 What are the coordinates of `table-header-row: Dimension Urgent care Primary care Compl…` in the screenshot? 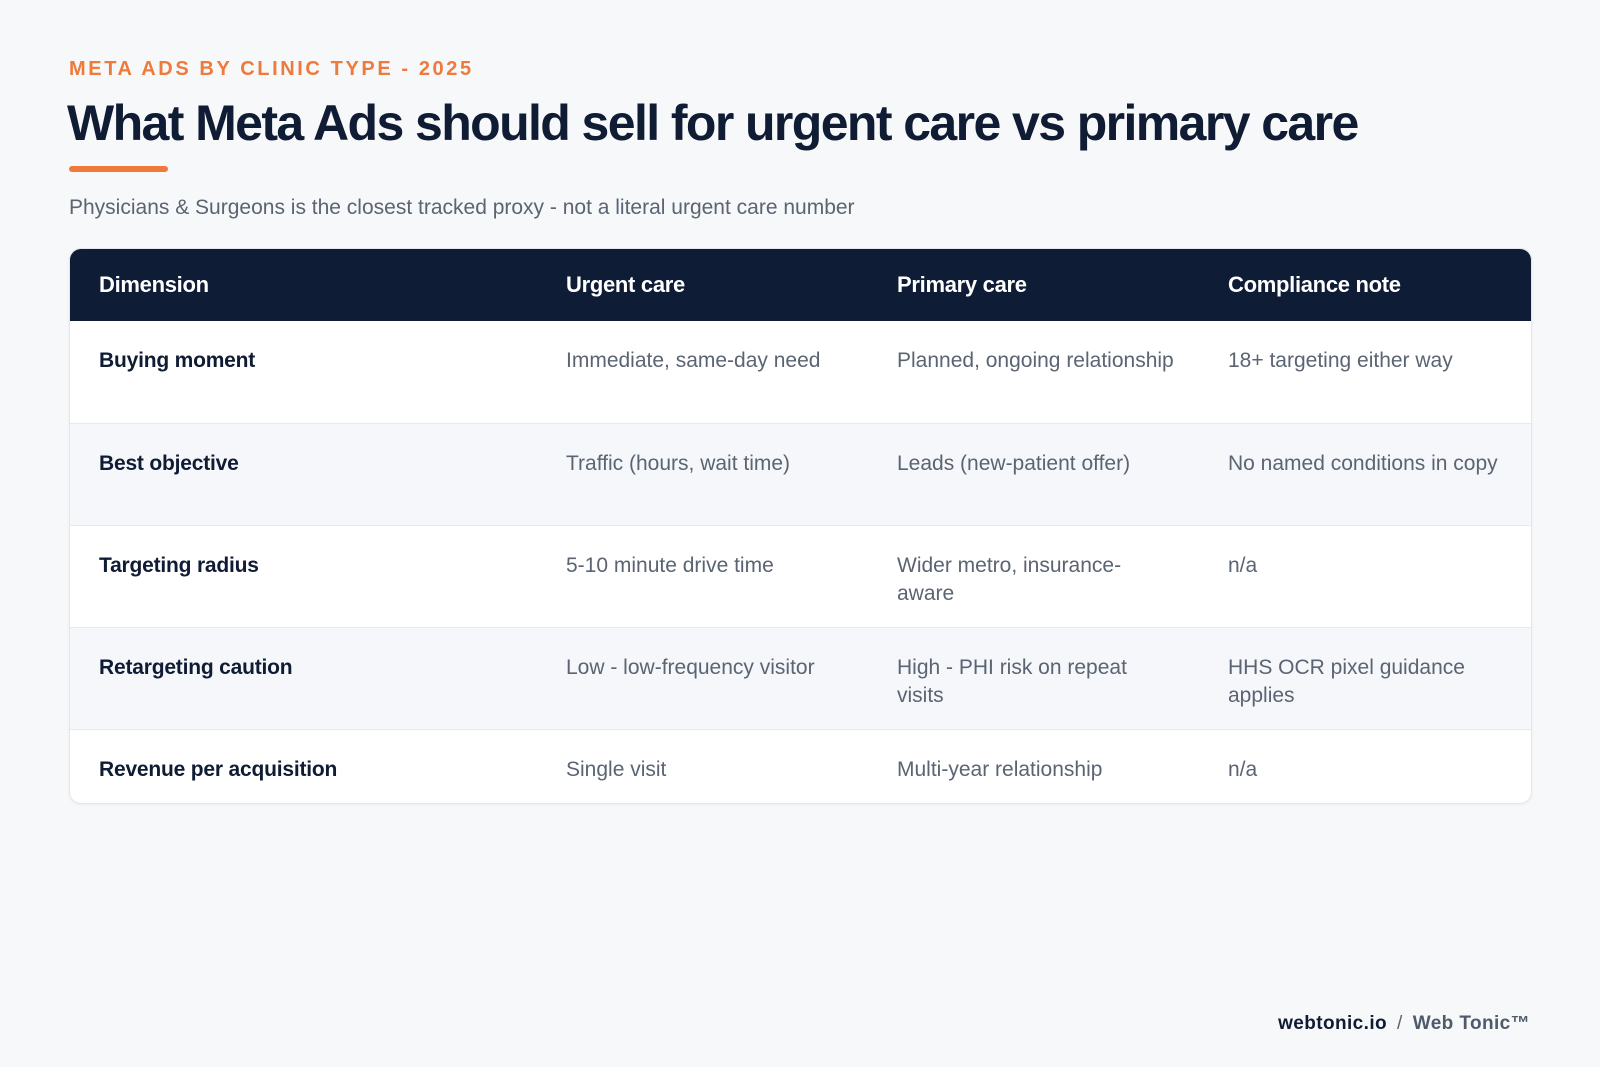 It's located at (800, 285).